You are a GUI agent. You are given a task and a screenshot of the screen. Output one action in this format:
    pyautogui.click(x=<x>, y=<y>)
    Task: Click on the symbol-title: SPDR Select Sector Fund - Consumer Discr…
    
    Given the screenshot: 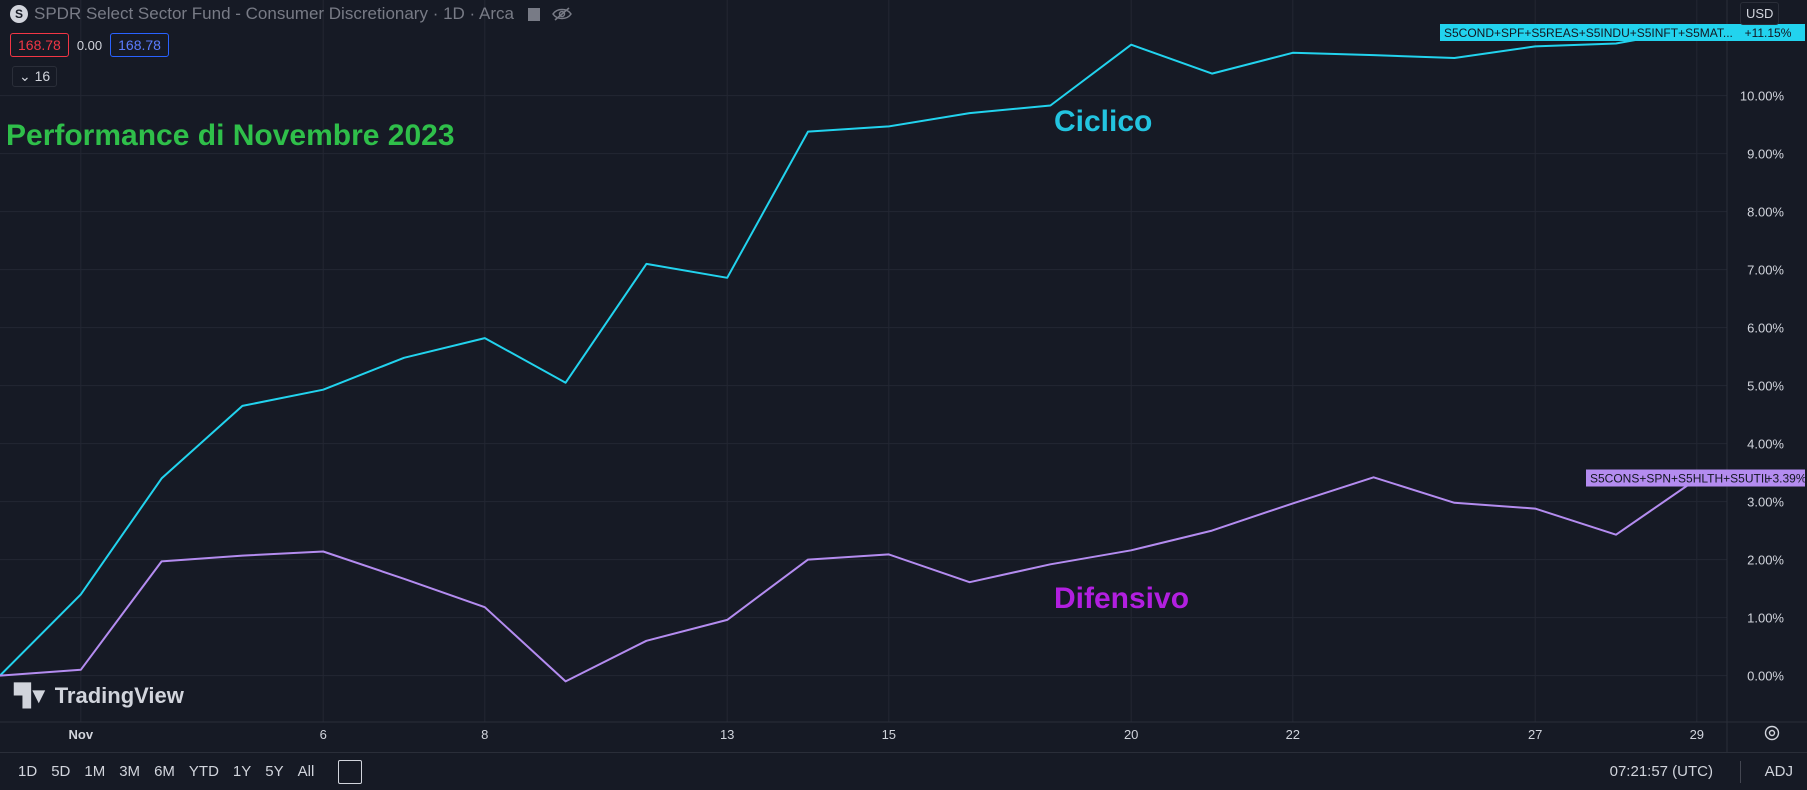 What is the action you would take?
    pyautogui.click(x=274, y=13)
    